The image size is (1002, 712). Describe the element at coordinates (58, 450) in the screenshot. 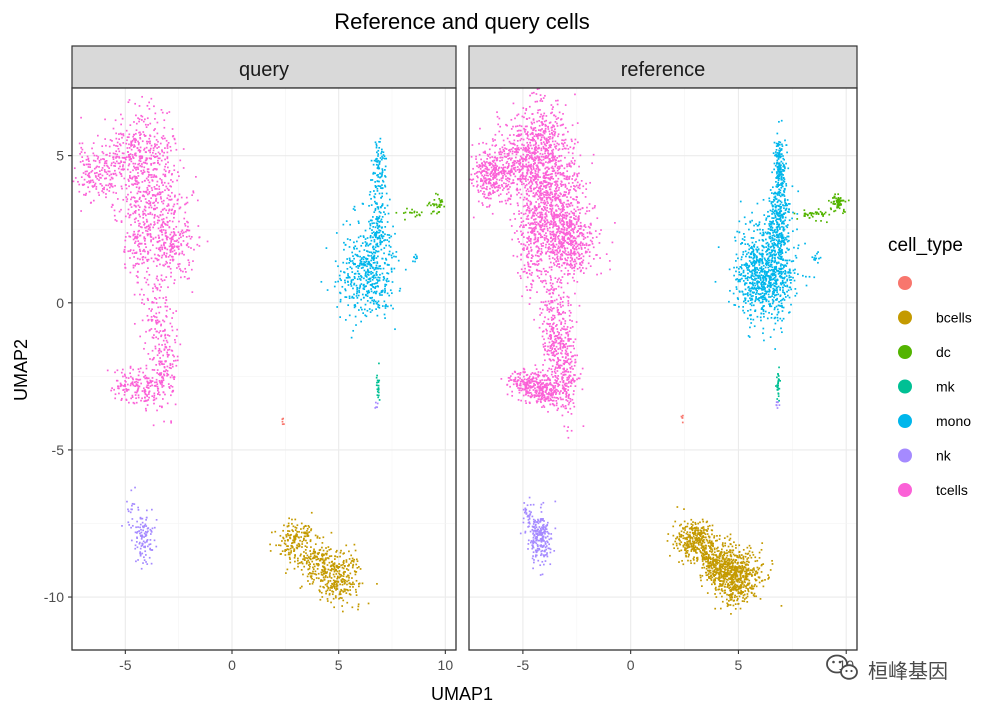

I see `y-tick-label: -5` at that location.